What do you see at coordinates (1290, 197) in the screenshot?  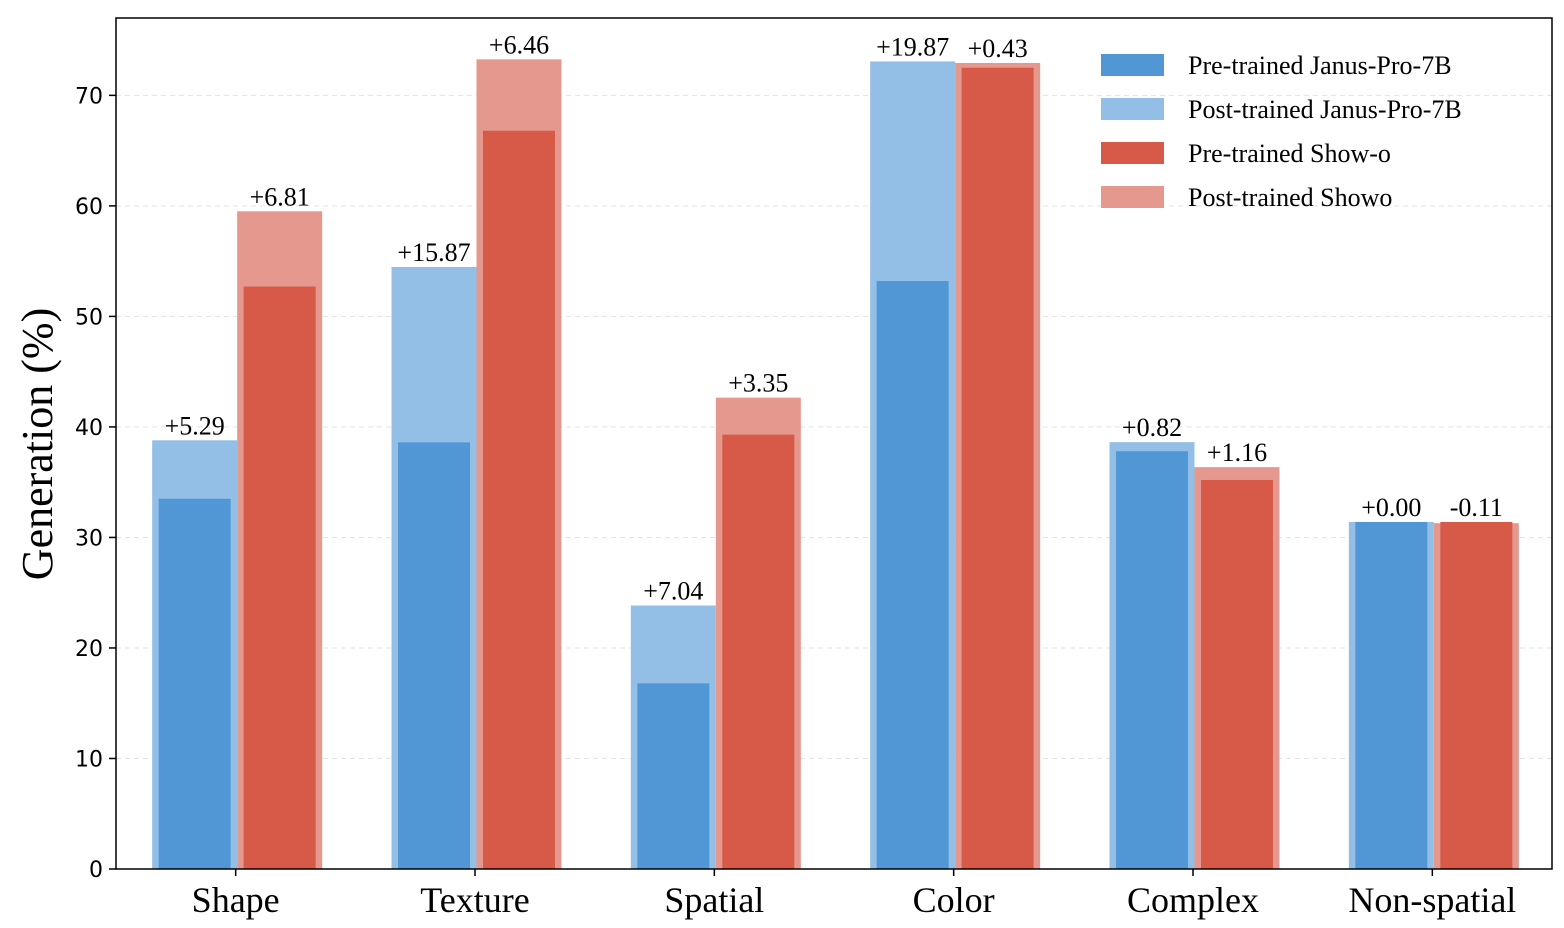 I see `legend-label: Post-trained Showo` at bounding box center [1290, 197].